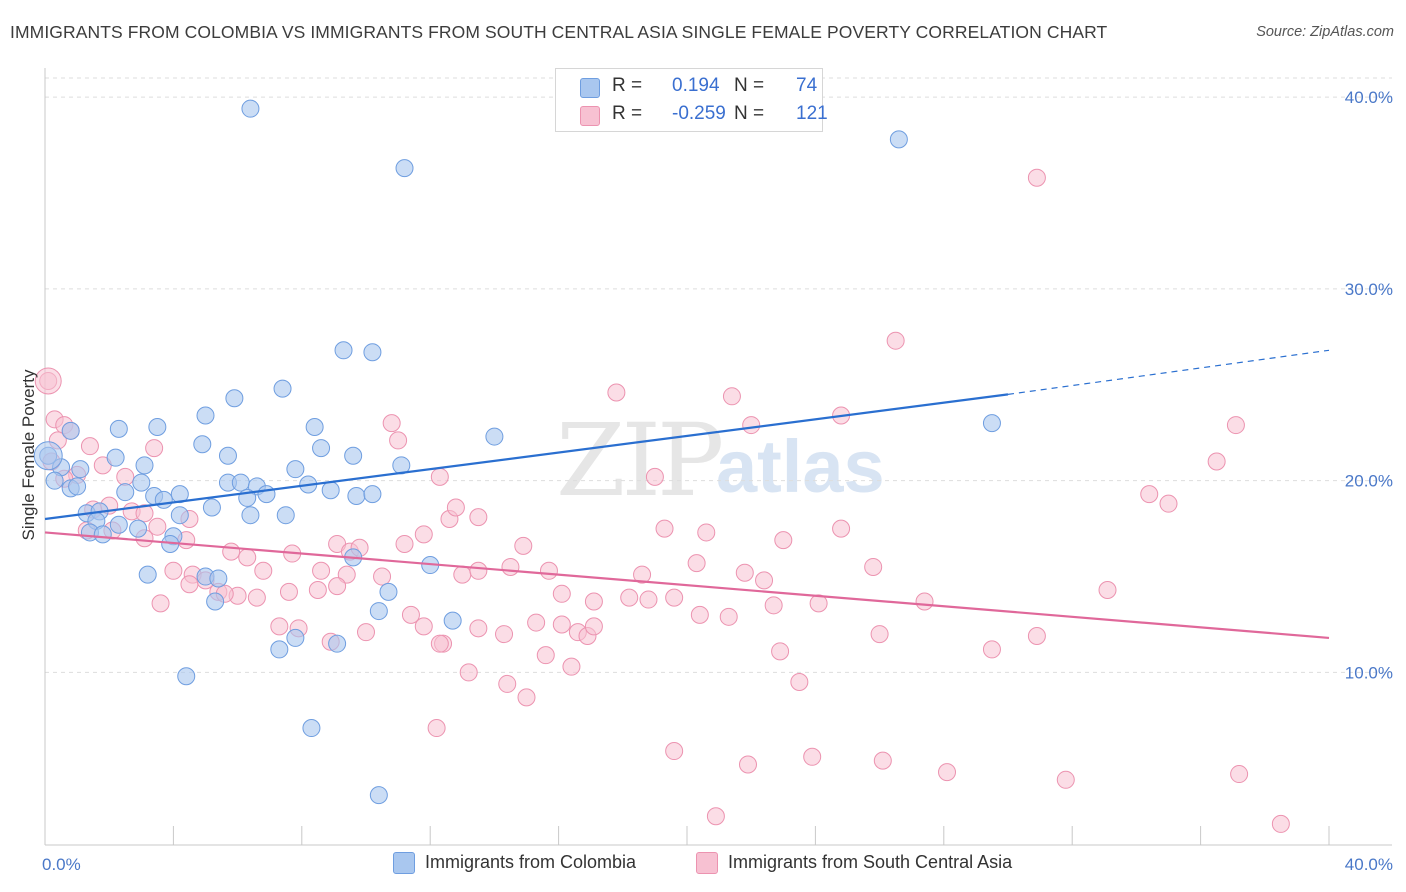  Describe the element at coordinates (590, 88) in the screenshot. I see `colombia-swatch` at that location.